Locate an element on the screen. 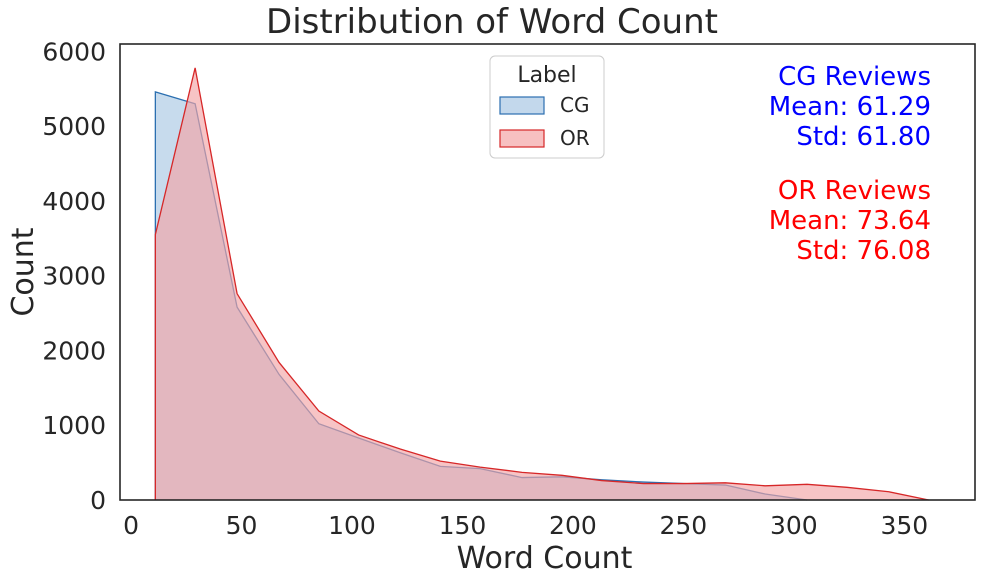 The width and height of the screenshot is (984, 584). cg-stats-mean: Mean: 61.29 is located at coordinates (849, 107).